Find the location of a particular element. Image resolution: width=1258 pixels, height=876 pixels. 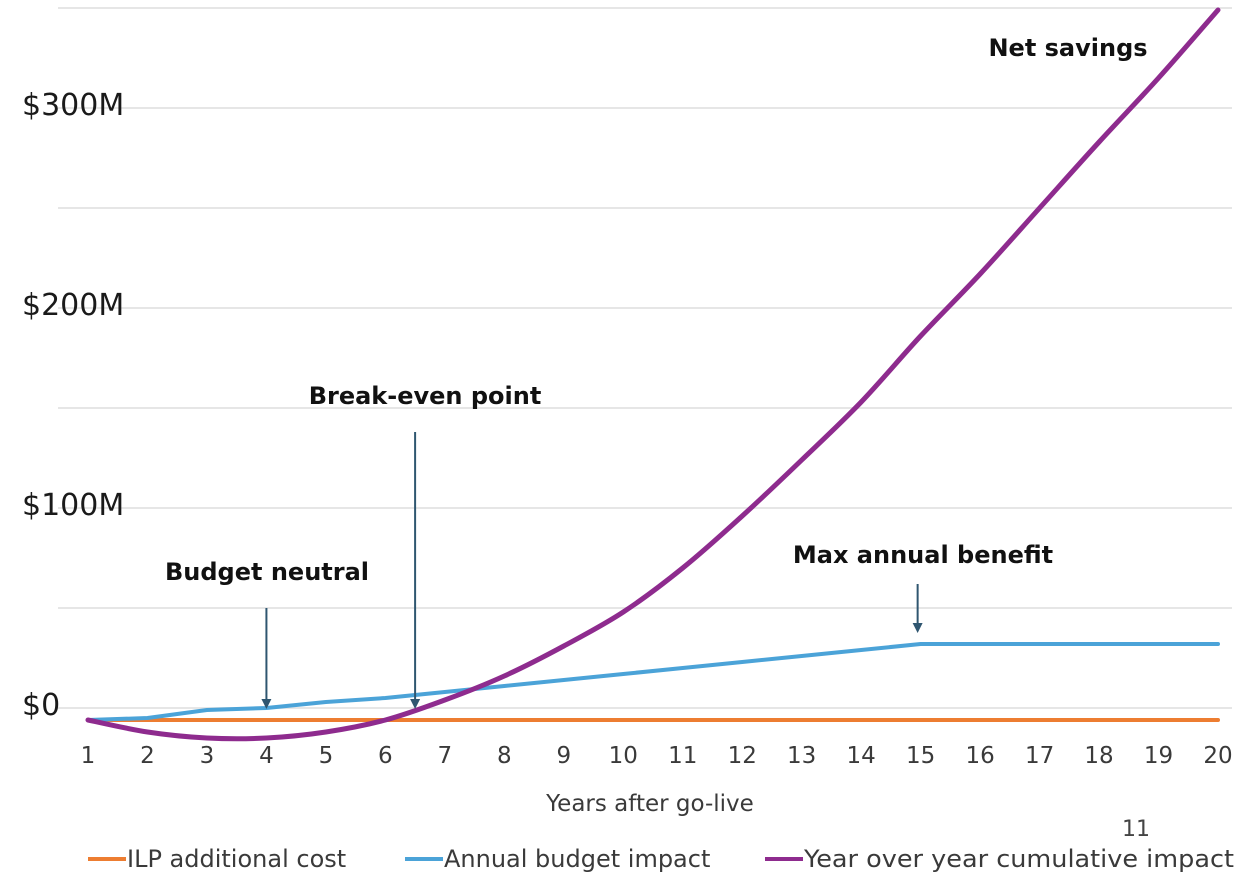

x-axis-ticks: 1 2 3 4 5 6 7 8 9 10 11 12 13 14 15 16 17 18 19 20 is located at coordinates (657, 756).